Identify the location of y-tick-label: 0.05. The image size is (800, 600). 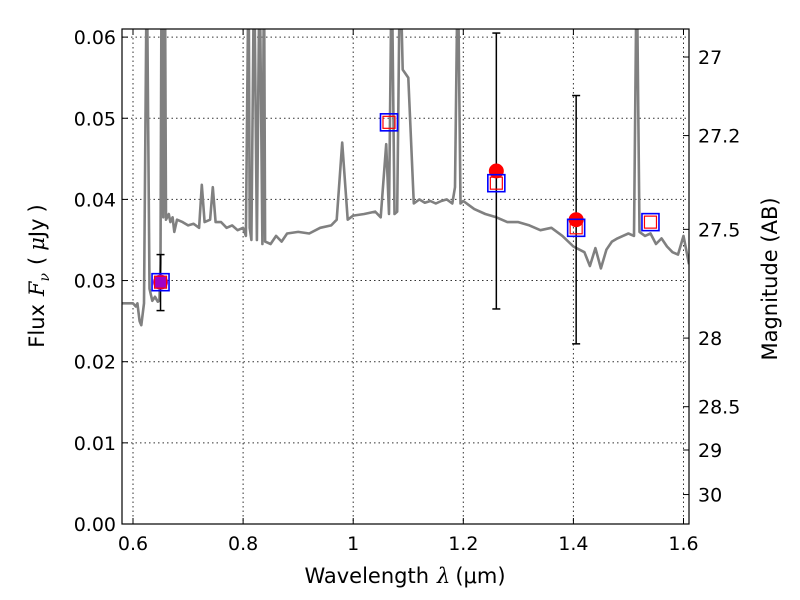
(95, 119).